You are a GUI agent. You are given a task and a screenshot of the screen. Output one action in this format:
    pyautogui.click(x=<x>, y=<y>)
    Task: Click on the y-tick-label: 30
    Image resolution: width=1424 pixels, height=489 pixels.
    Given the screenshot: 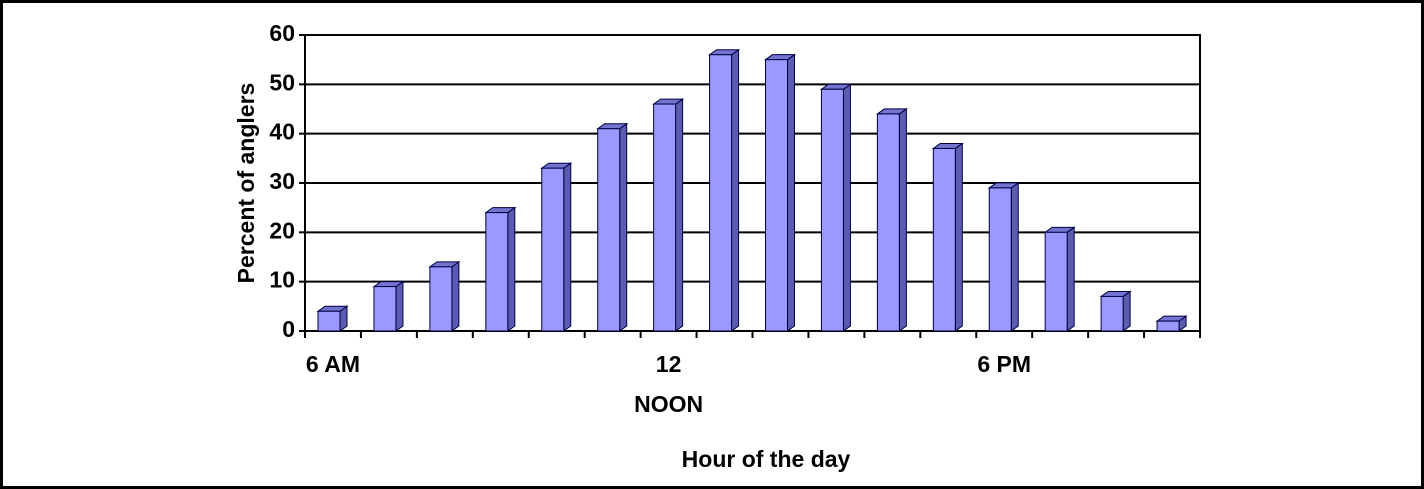 What is the action you would take?
    pyautogui.click(x=282, y=181)
    